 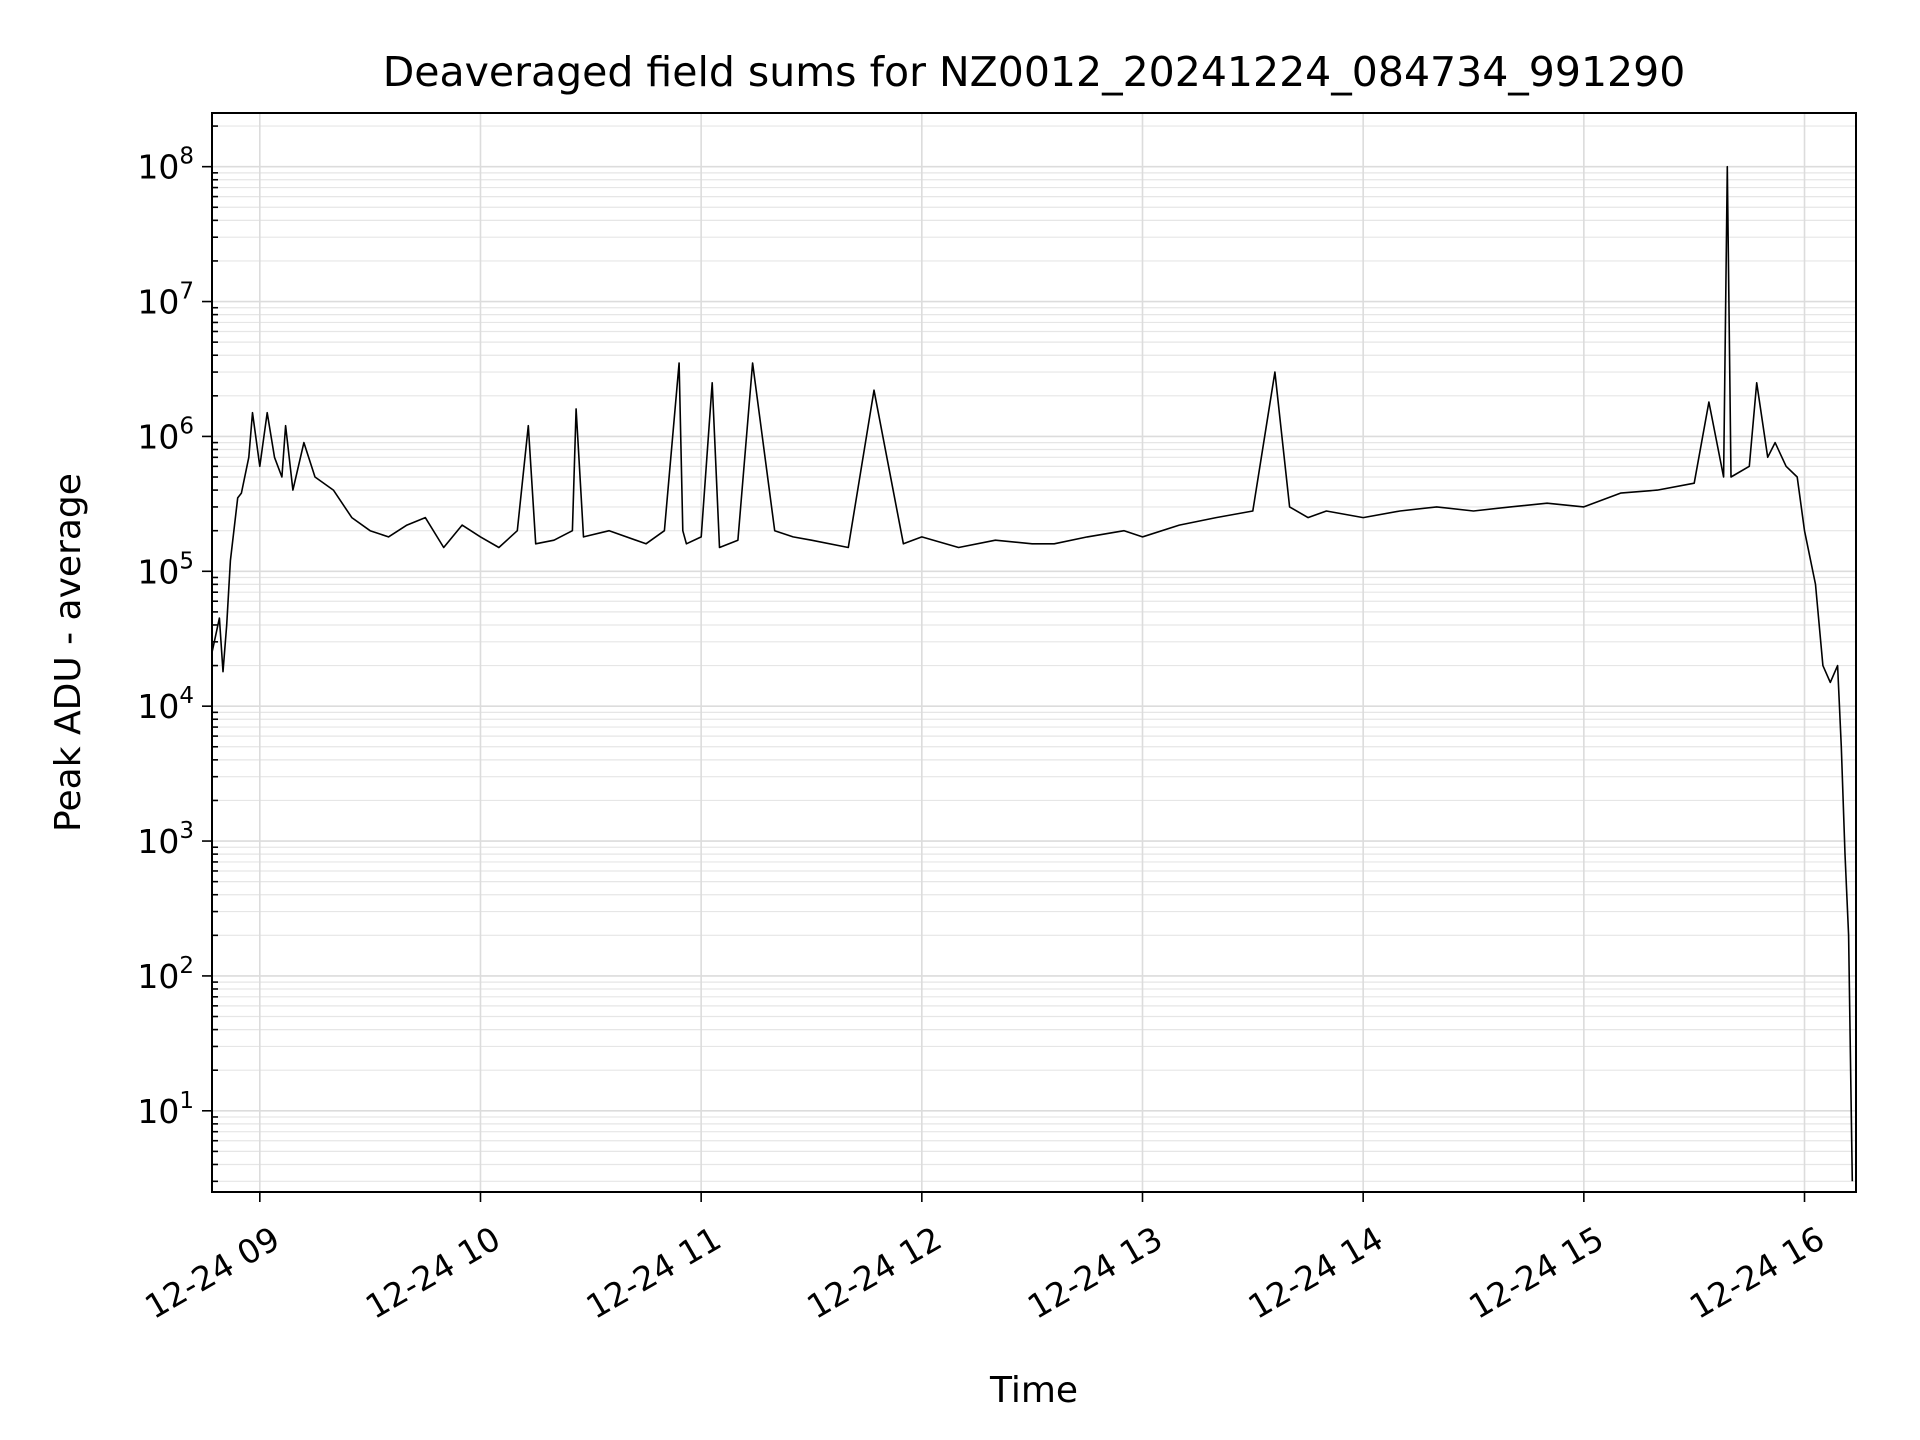 I want to click on y-tick-label: 10³, so click(x=165, y=839).